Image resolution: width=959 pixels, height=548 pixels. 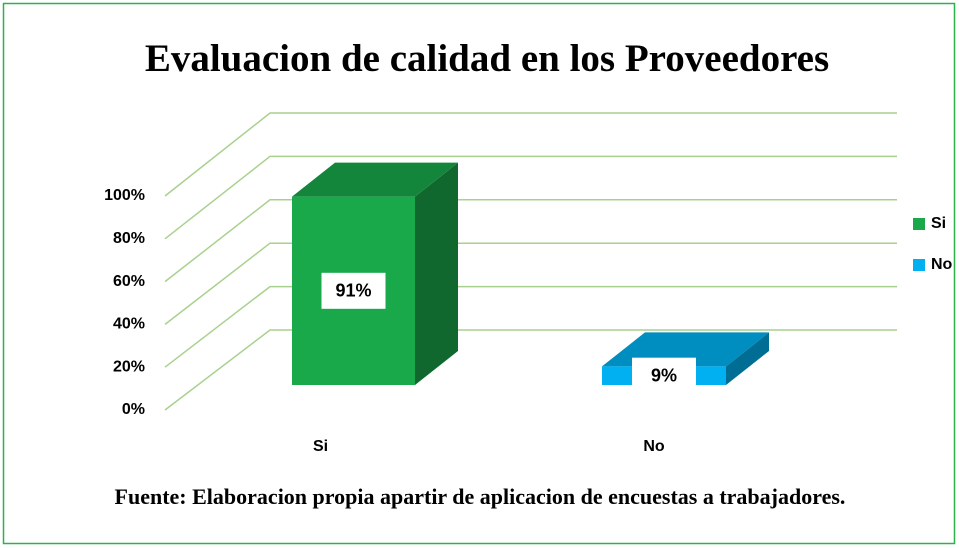 What do you see at coordinates (129, 366) in the screenshot?
I see `y-tick-label: 20%` at bounding box center [129, 366].